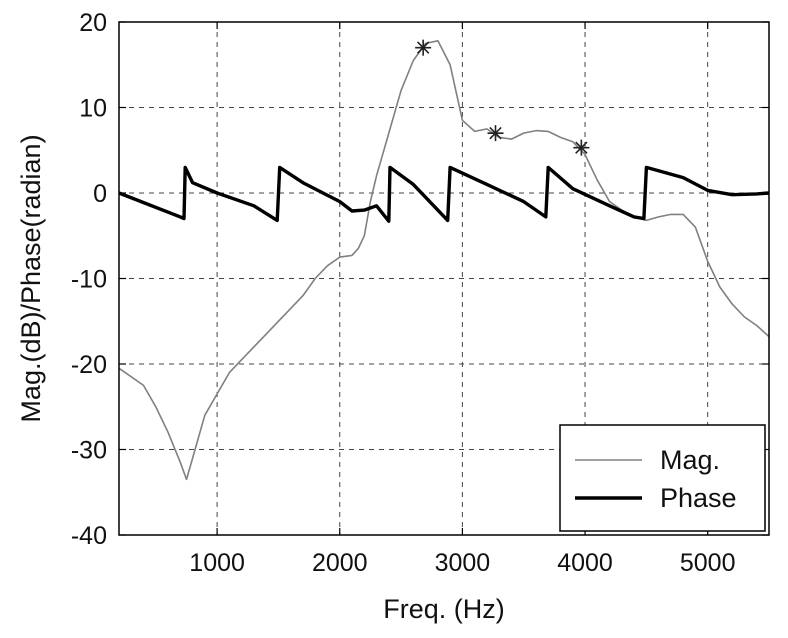 This screenshot has width=788, height=638. What do you see at coordinates (444, 609) in the screenshot?
I see `x-axis-label: Freq. (Hz)` at bounding box center [444, 609].